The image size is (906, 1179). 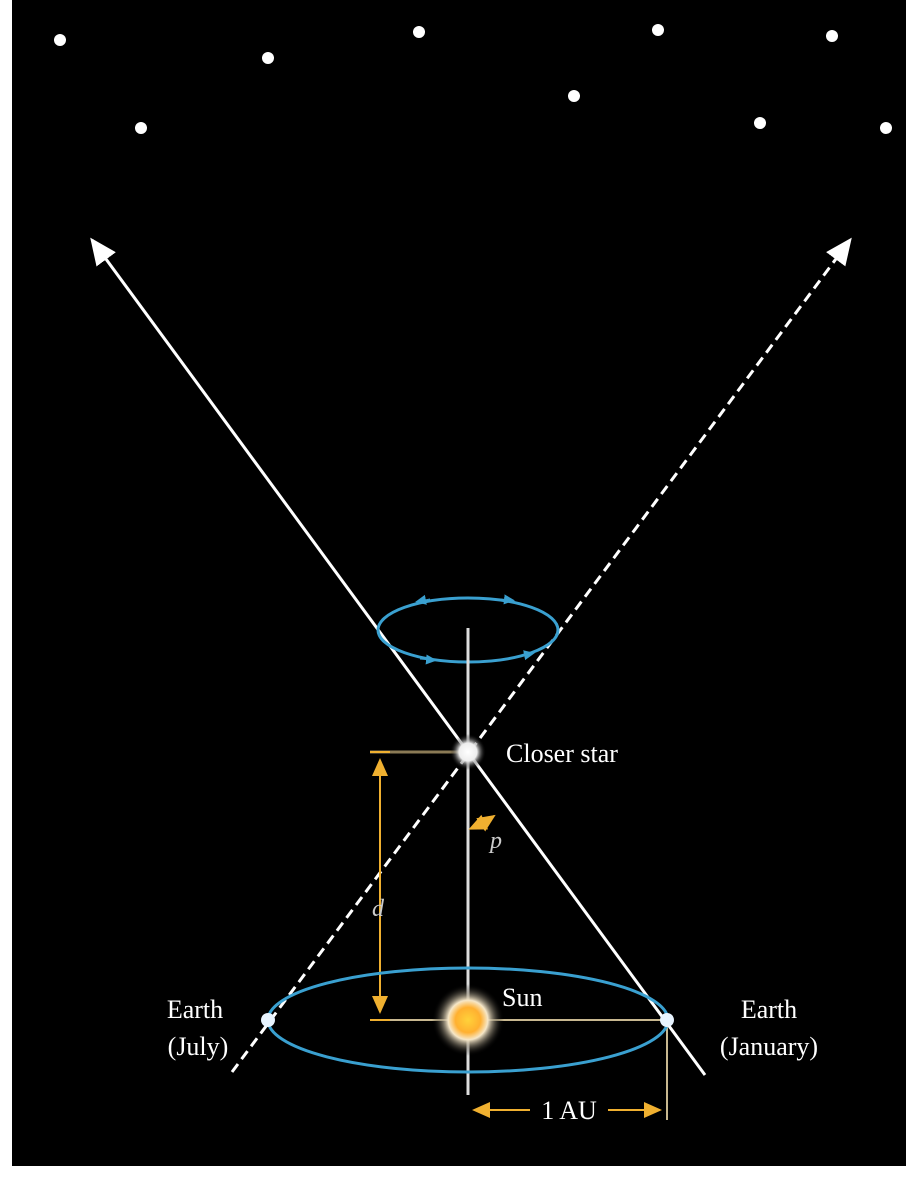 What do you see at coordinates (482, 823) in the screenshot?
I see `parallax-angle` at bounding box center [482, 823].